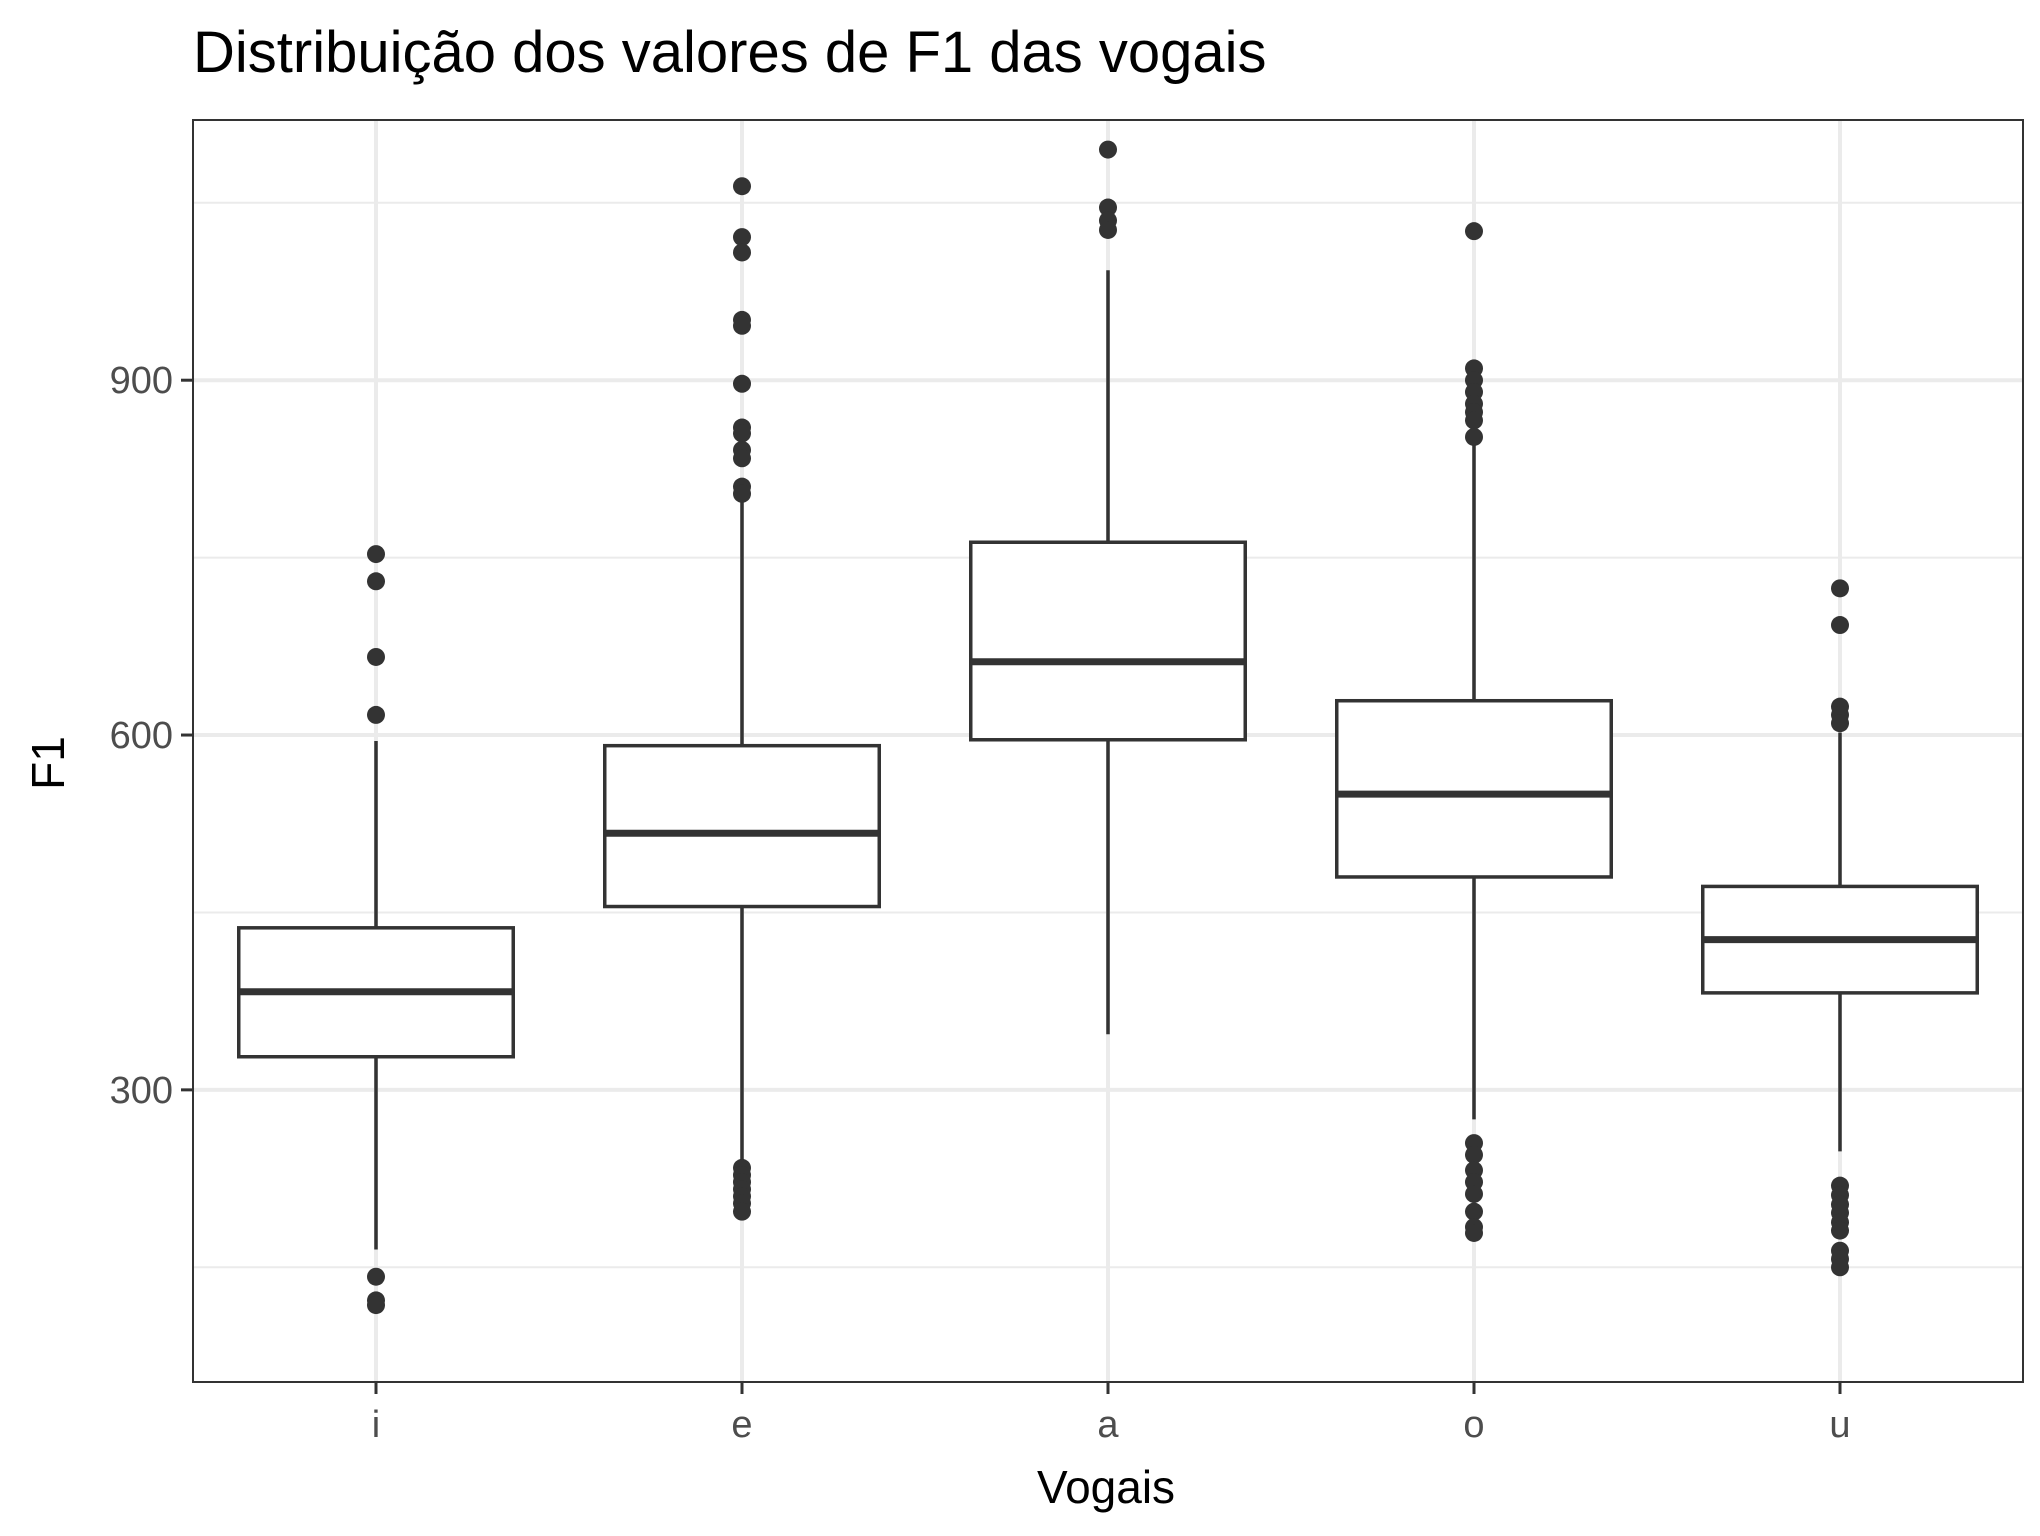 The image size is (2040, 1536). I want to click on y-tick-label: 900, so click(141, 381).